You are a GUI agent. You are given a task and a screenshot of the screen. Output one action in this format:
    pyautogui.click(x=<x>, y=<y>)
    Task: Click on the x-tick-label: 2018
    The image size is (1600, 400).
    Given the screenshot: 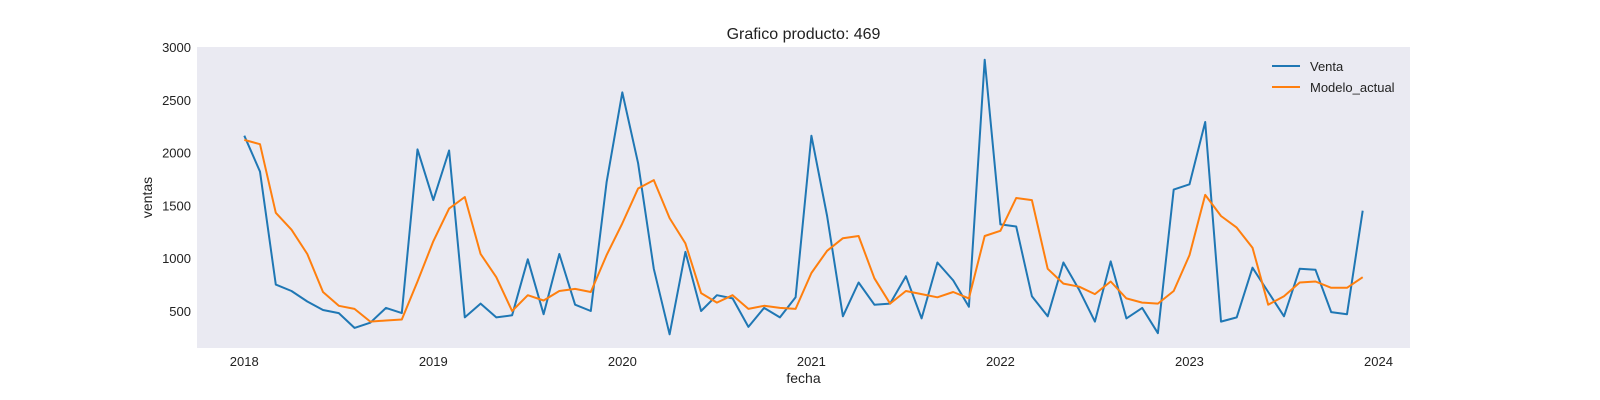 What is the action you would take?
    pyautogui.click(x=244, y=361)
    